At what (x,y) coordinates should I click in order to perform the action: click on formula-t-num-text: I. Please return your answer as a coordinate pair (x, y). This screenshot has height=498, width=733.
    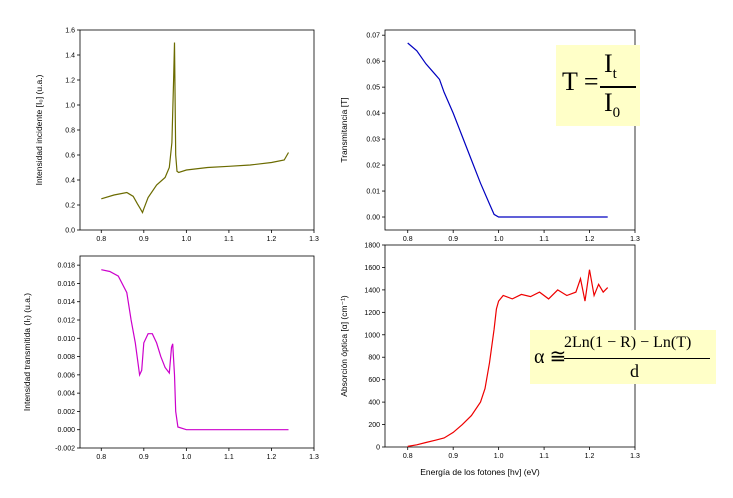
    Looking at the image, I should click on (608, 63).